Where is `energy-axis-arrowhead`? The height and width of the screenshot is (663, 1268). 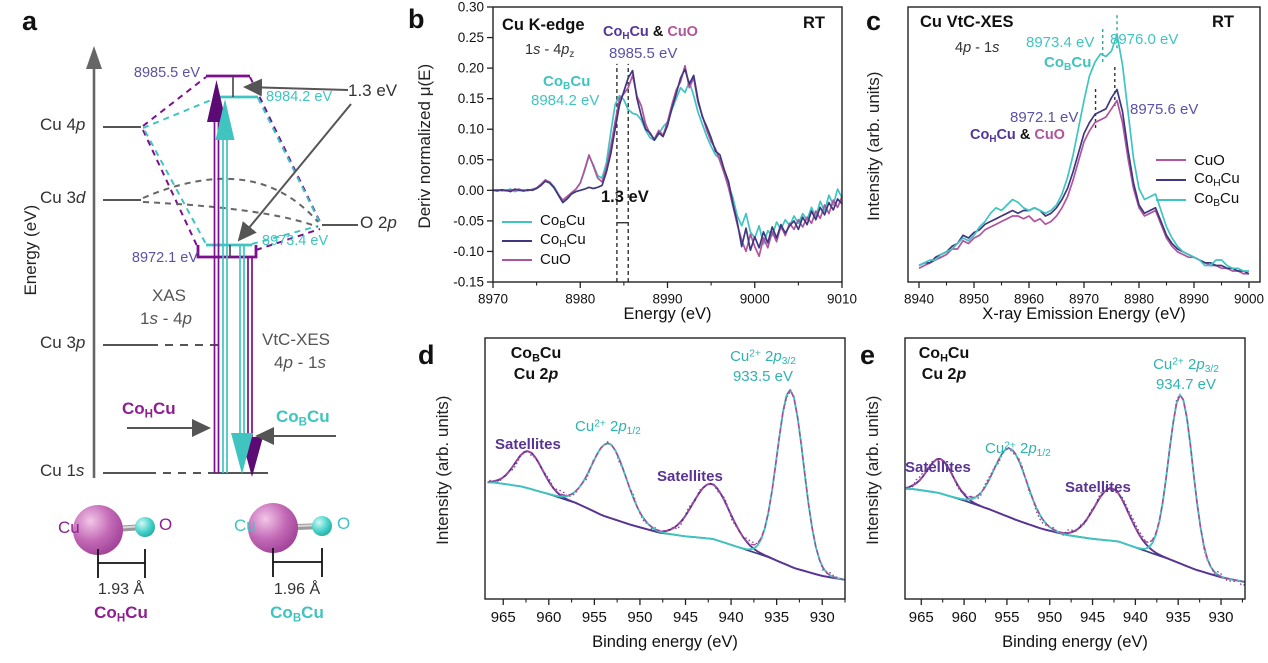 energy-axis-arrowhead is located at coordinates (94, 57).